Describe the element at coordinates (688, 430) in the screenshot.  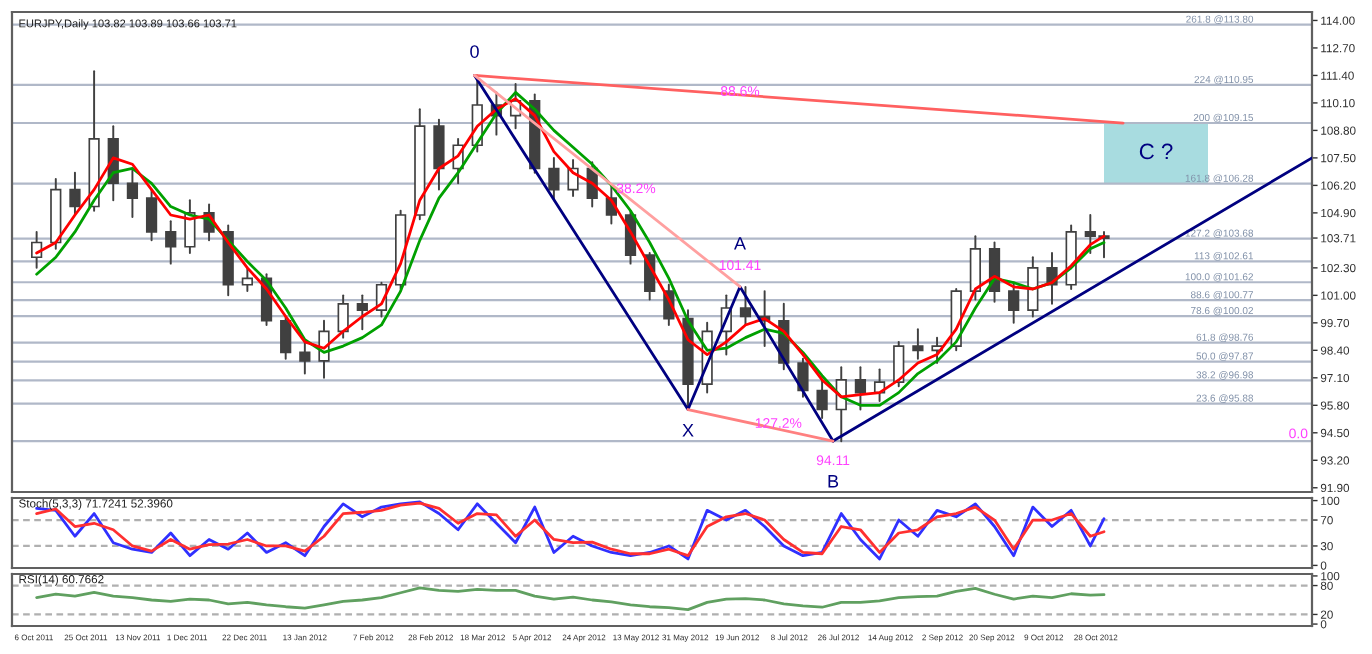
I see `annotation: X` at that location.